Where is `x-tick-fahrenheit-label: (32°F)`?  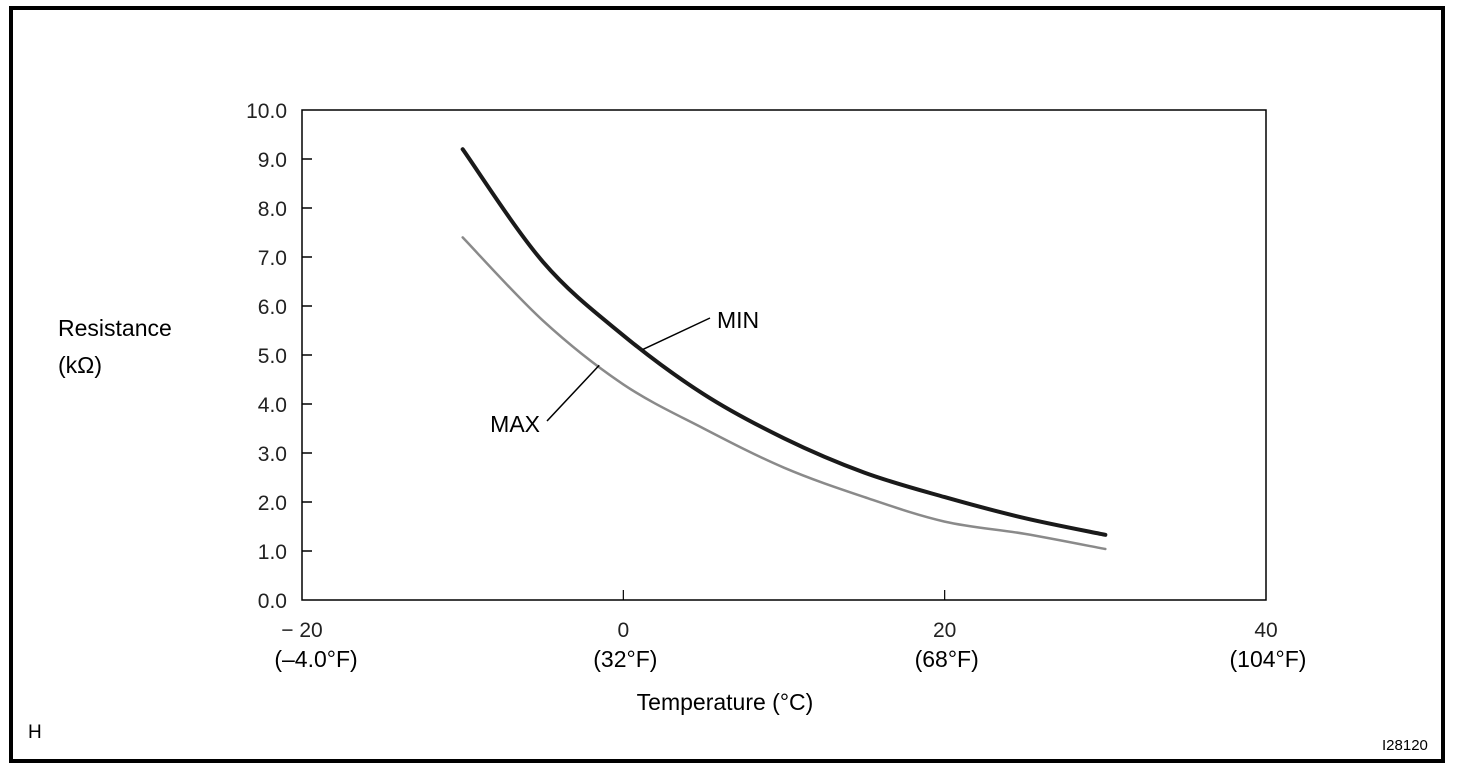
x-tick-fahrenheit-label: (32°F) is located at coordinates (625, 659).